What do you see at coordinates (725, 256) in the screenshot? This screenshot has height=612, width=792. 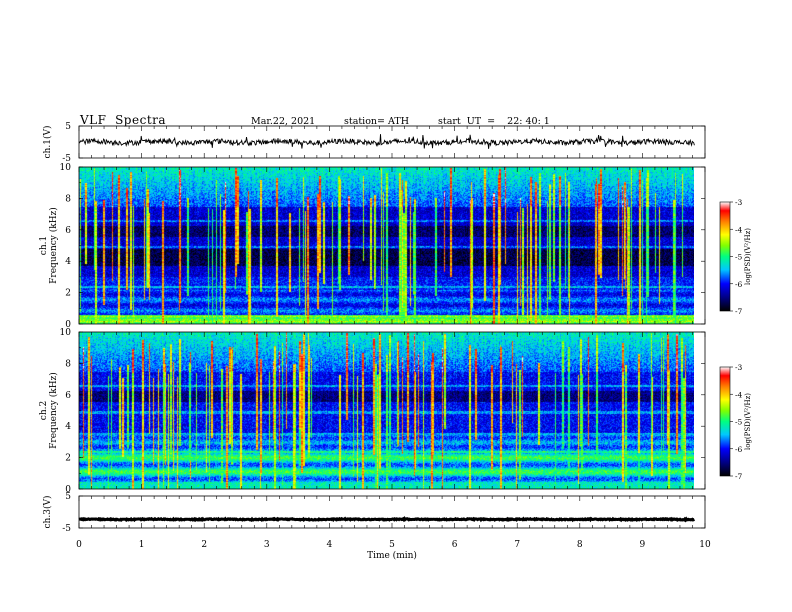 I see `ch1-spec-colorbar` at bounding box center [725, 256].